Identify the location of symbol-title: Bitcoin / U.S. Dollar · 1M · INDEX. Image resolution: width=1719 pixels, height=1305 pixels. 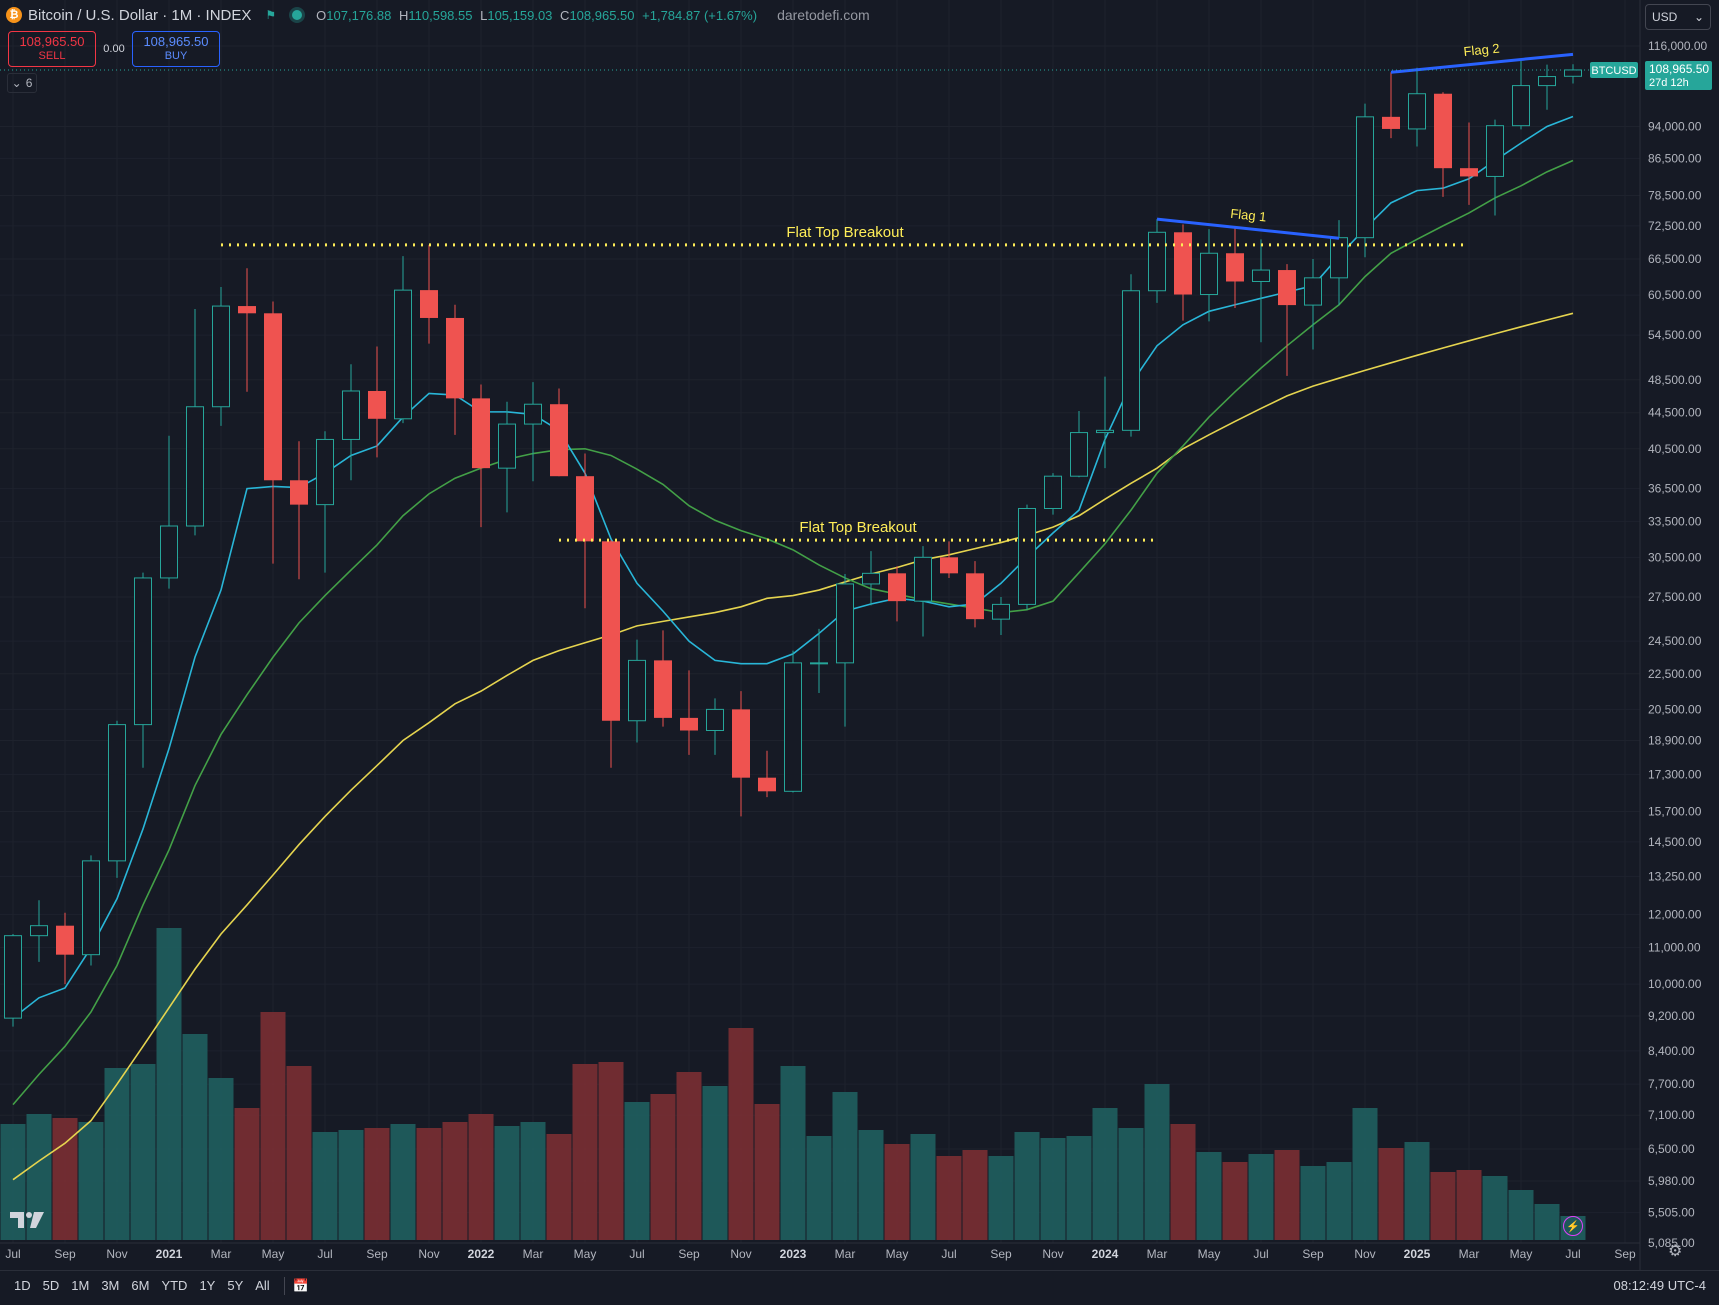
(140, 15).